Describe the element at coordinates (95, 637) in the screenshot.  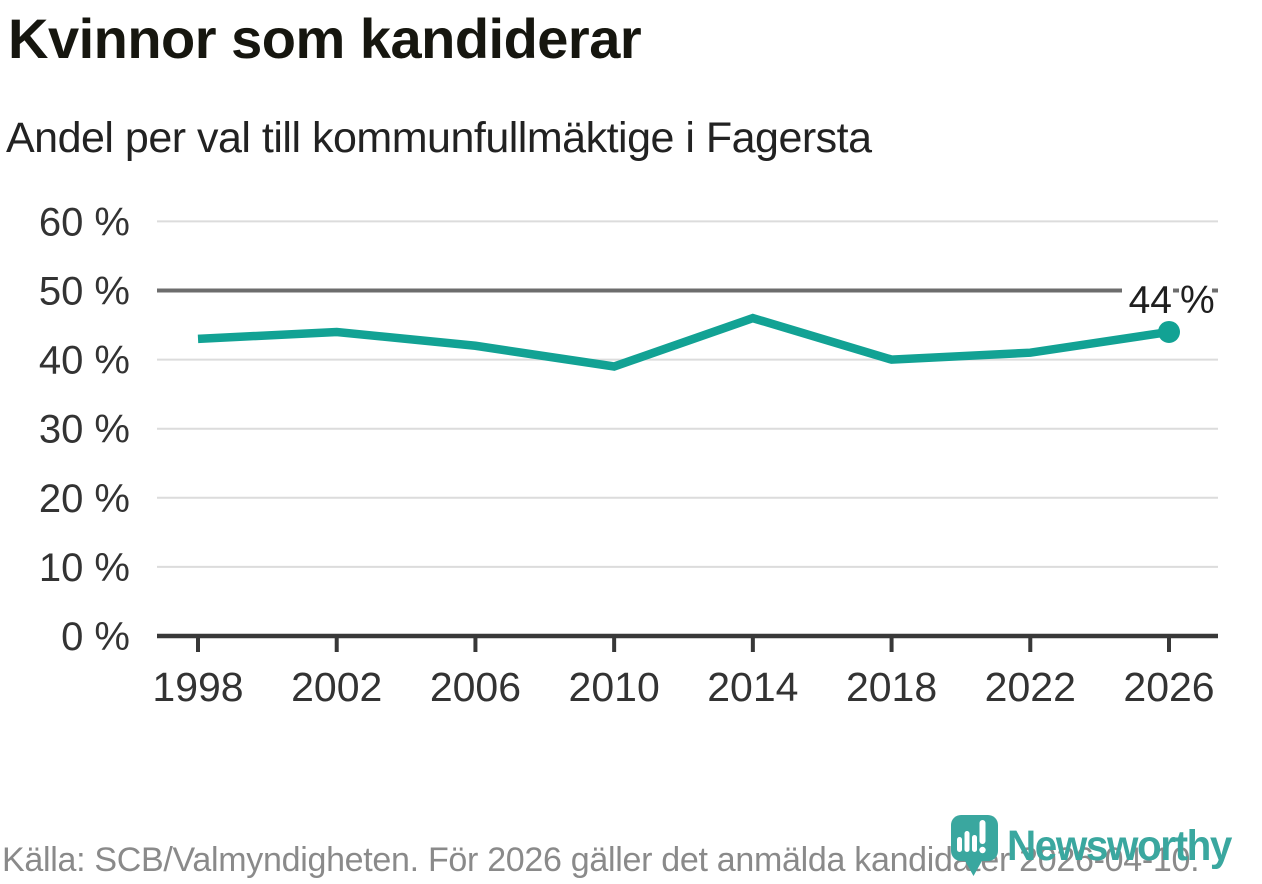
I see `y-tick-label: 0 %` at that location.